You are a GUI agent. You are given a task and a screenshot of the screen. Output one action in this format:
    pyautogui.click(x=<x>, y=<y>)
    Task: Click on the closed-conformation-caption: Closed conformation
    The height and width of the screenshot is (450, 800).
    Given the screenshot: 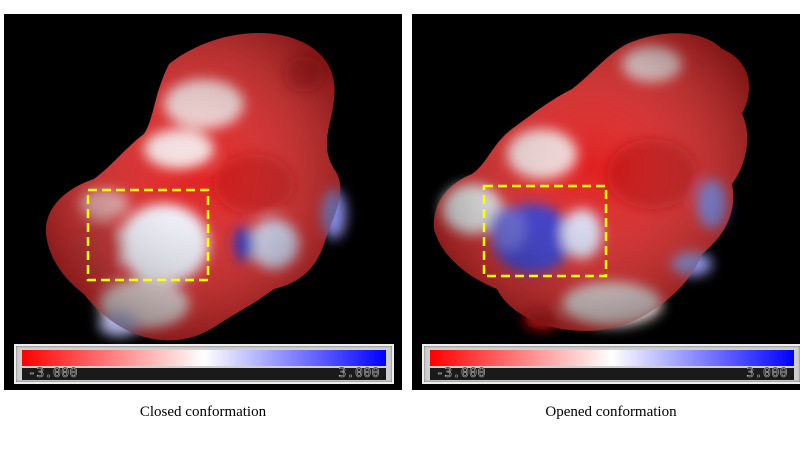 What is the action you would take?
    pyautogui.click(x=203, y=412)
    